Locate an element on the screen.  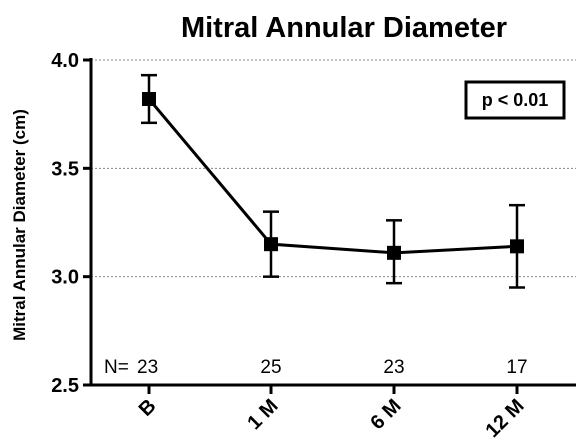
p-value-frame is located at coordinates (515, 100).